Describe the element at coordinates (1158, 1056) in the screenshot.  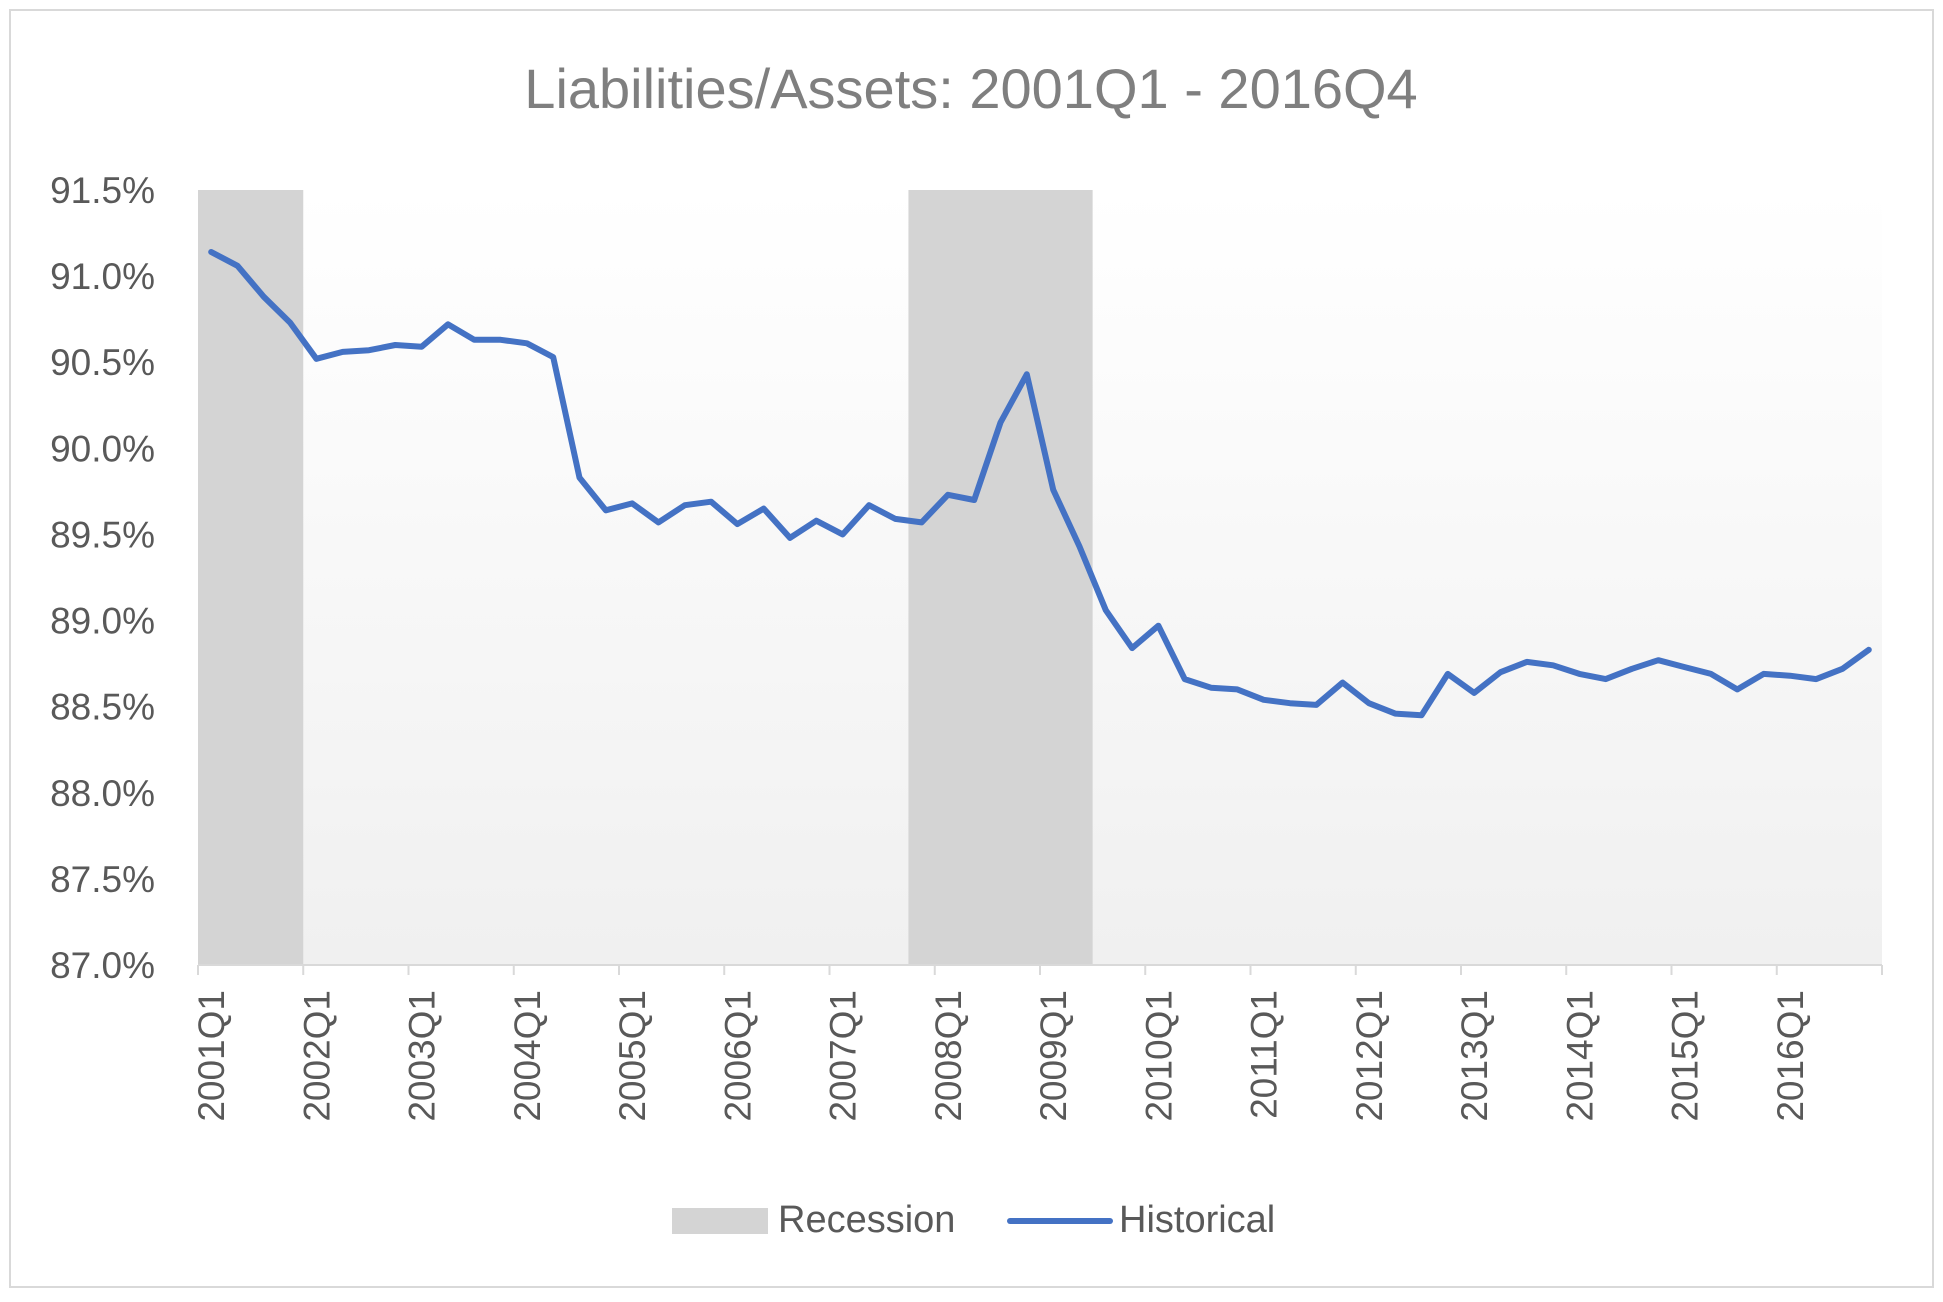
I see `x-tick-label: 2010Q1` at that location.